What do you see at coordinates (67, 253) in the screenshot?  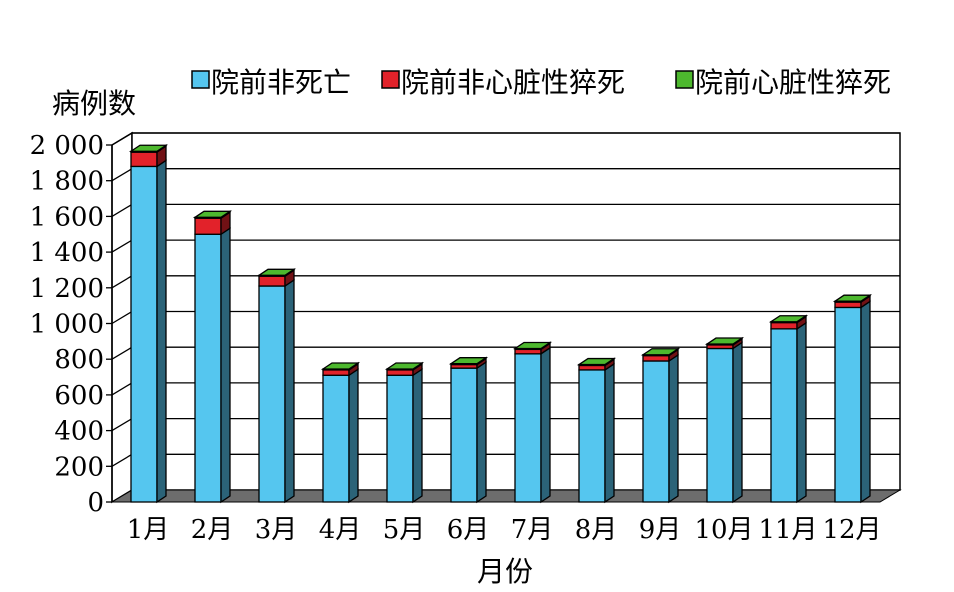 I see `y-tick-label: 1 400` at bounding box center [67, 253].